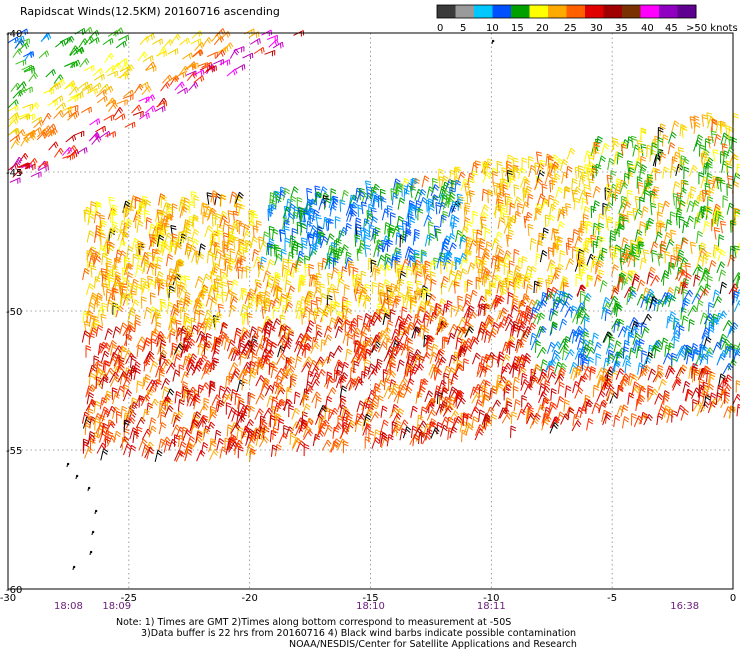 The height and width of the screenshot is (650, 740). What do you see at coordinates (733, 598) in the screenshot?
I see `lon-tick-label: 0` at bounding box center [733, 598].